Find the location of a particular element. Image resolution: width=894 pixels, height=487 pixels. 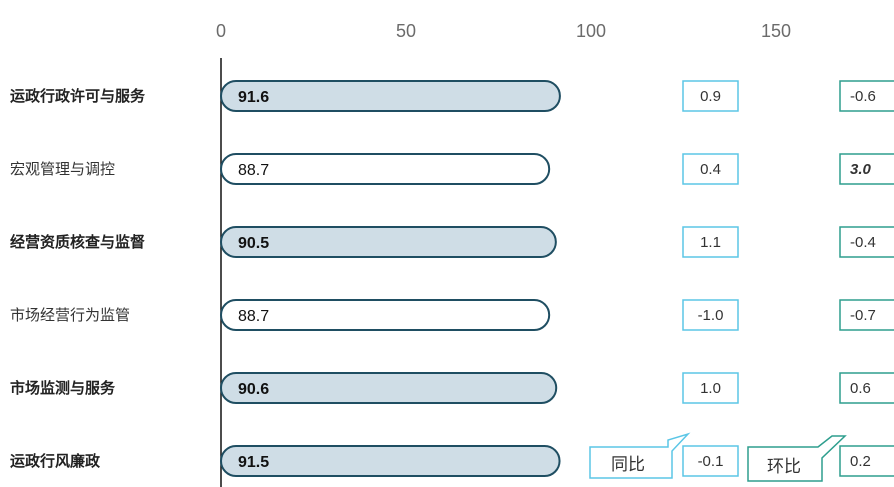

bar-value-label: 90.5 is located at coordinates (253, 243).